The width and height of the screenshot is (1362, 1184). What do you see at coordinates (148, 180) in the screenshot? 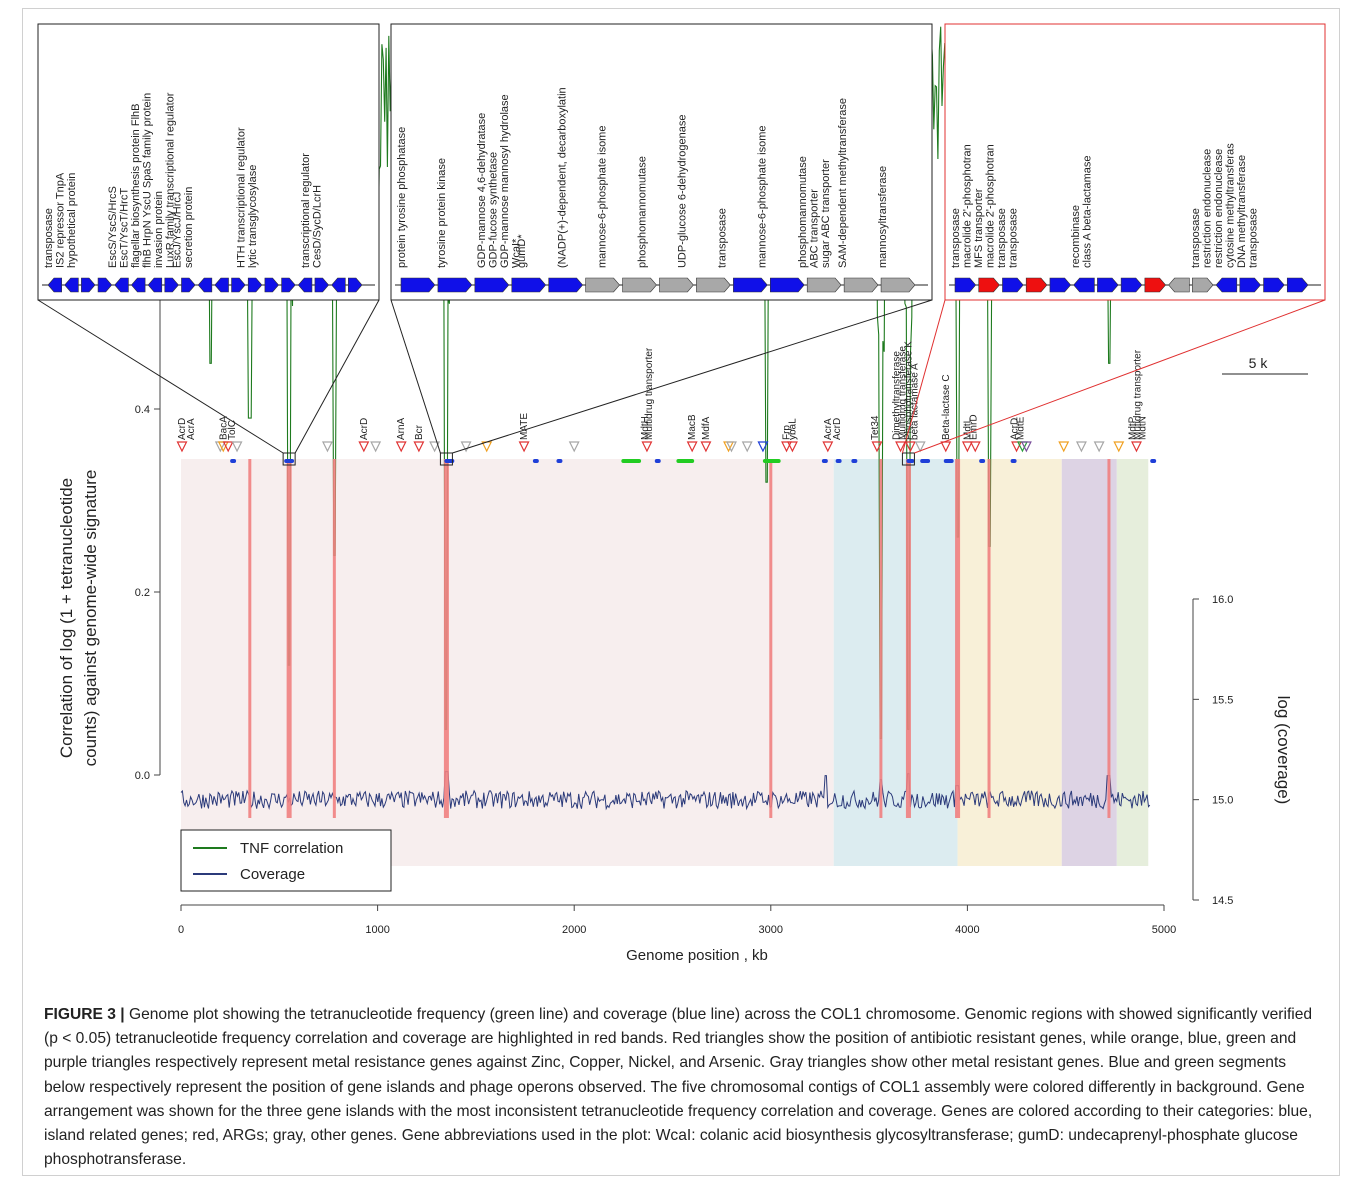
I see `island-gene-label: flhB HrpN YscU SpaS family protein` at bounding box center [148, 180].